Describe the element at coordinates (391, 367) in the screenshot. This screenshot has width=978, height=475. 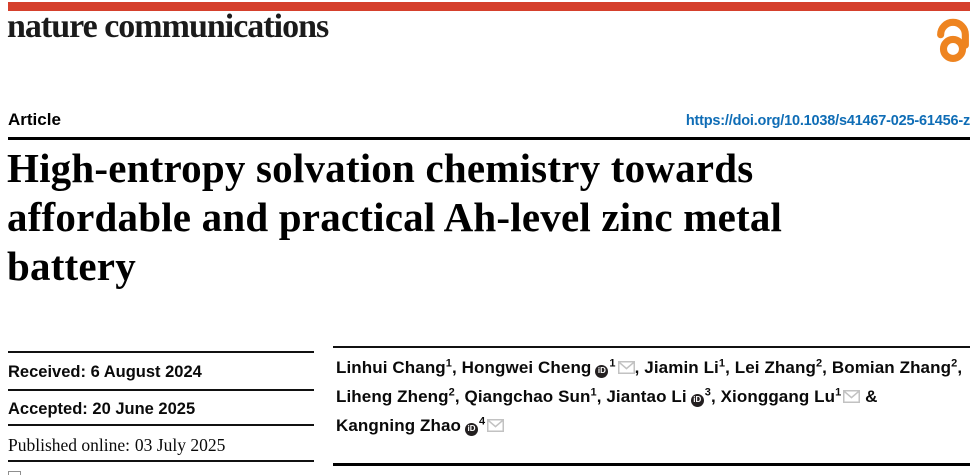
I see `author-name: Linhui Chang` at that location.